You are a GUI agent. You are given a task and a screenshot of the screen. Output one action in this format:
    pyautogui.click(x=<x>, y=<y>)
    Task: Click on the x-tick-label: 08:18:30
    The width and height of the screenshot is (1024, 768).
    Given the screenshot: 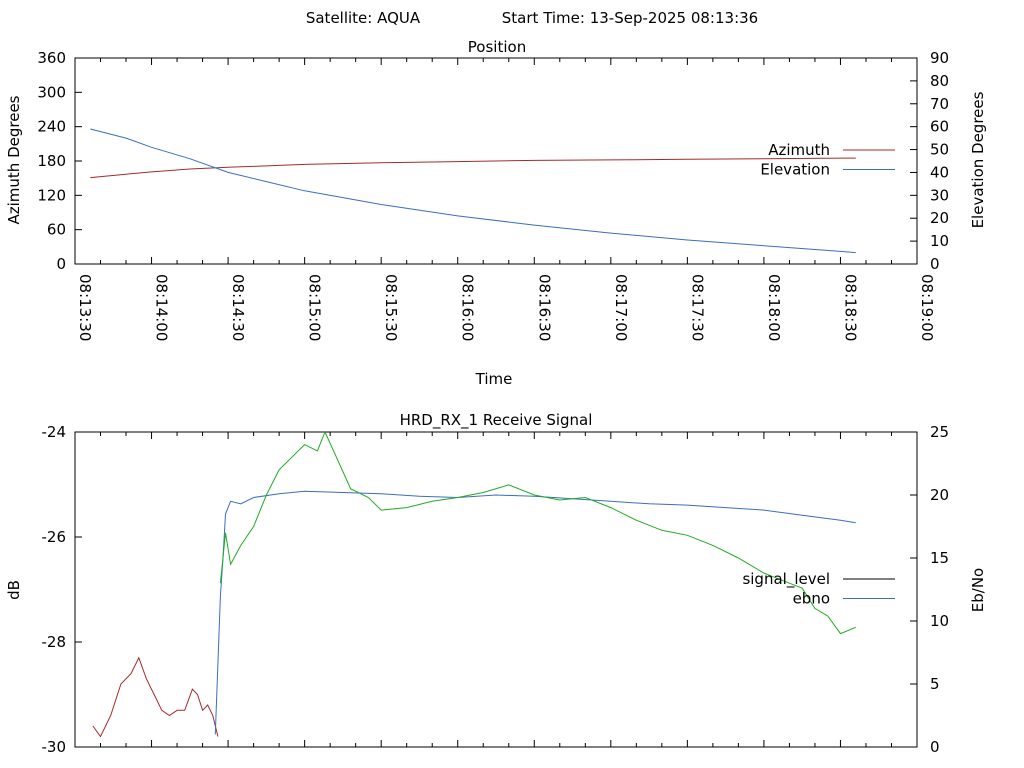 What is the action you would take?
    pyautogui.click(x=850, y=307)
    